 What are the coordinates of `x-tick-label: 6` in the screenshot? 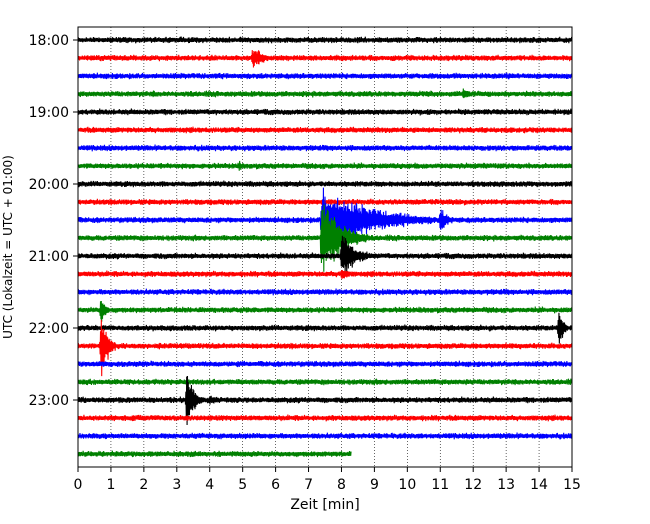 It's located at (275, 485).